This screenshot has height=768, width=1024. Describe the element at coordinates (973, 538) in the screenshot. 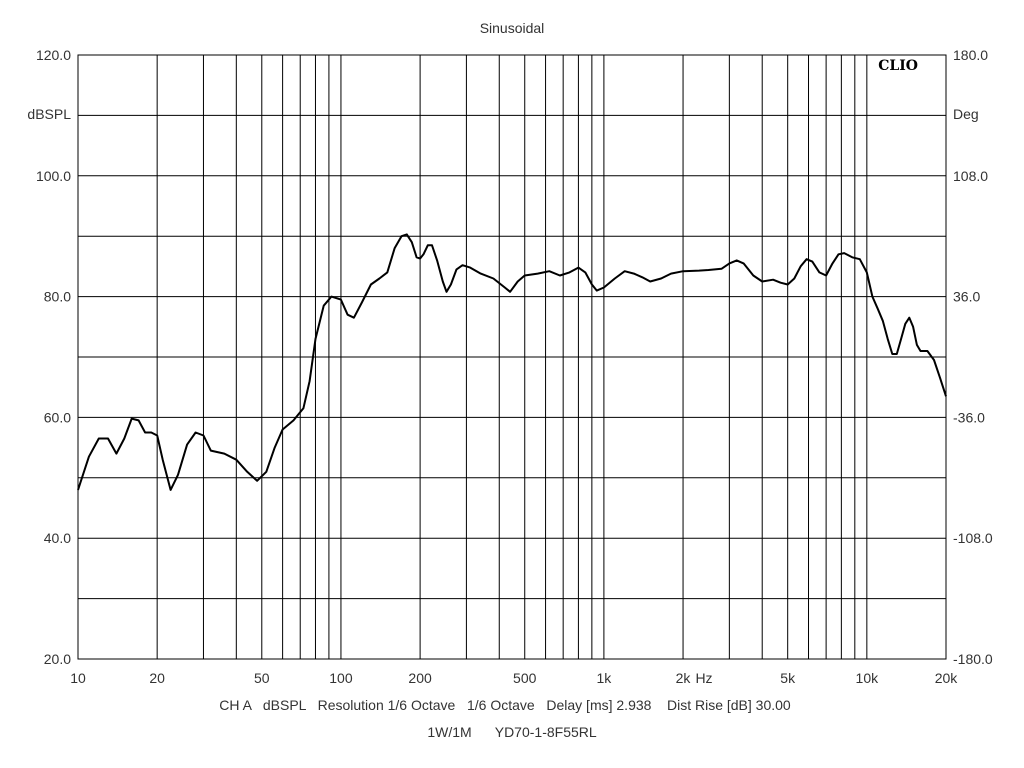

I see `y2-tick-label: -108.0` at that location.